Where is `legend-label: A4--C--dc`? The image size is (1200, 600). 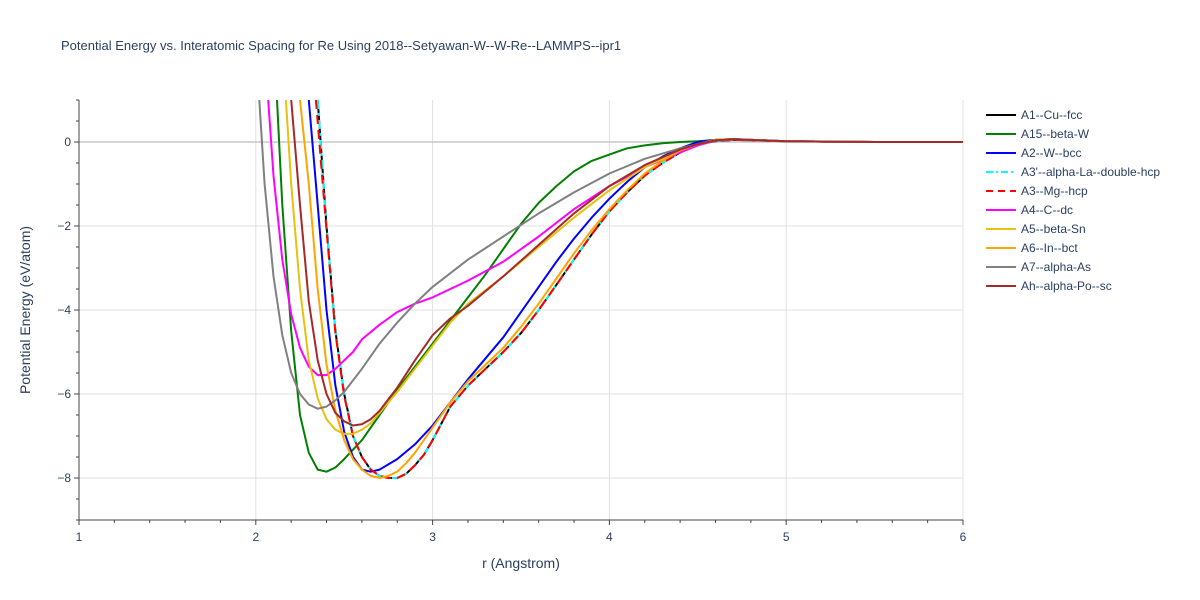 legend-label: A4--C--dc is located at coordinates (1047, 210).